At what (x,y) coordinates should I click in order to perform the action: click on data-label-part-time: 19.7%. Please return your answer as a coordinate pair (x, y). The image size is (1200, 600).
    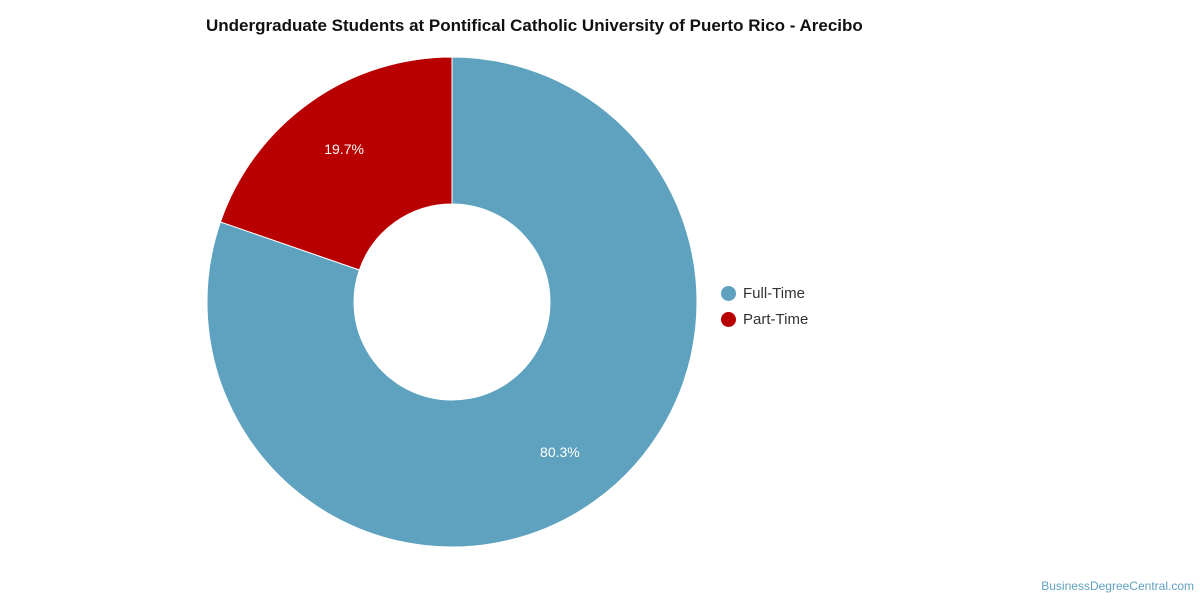
    Looking at the image, I should click on (344, 149).